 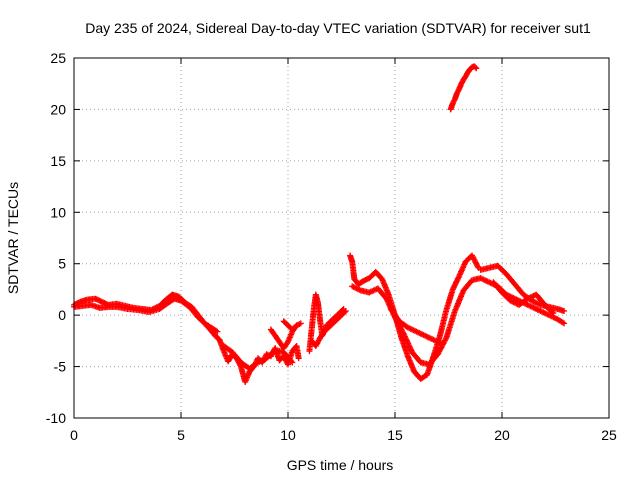 I want to click on y-tick-label: -10, so click(x=56, y=418).